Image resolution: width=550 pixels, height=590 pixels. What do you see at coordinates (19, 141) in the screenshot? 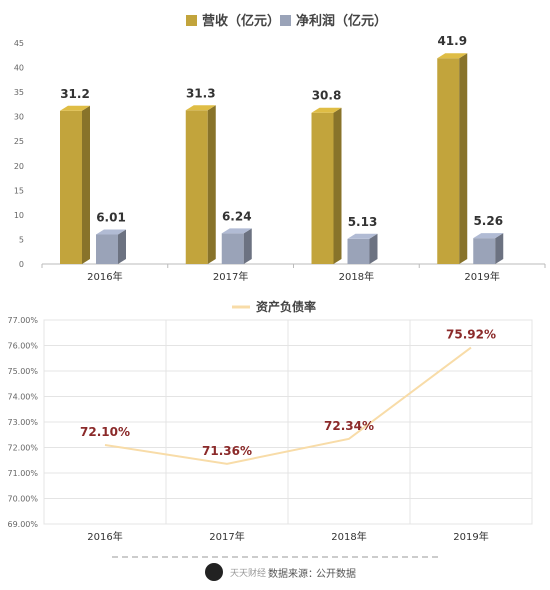
I see `bar-ytick-label: 25` at bounding box center [19, 141].